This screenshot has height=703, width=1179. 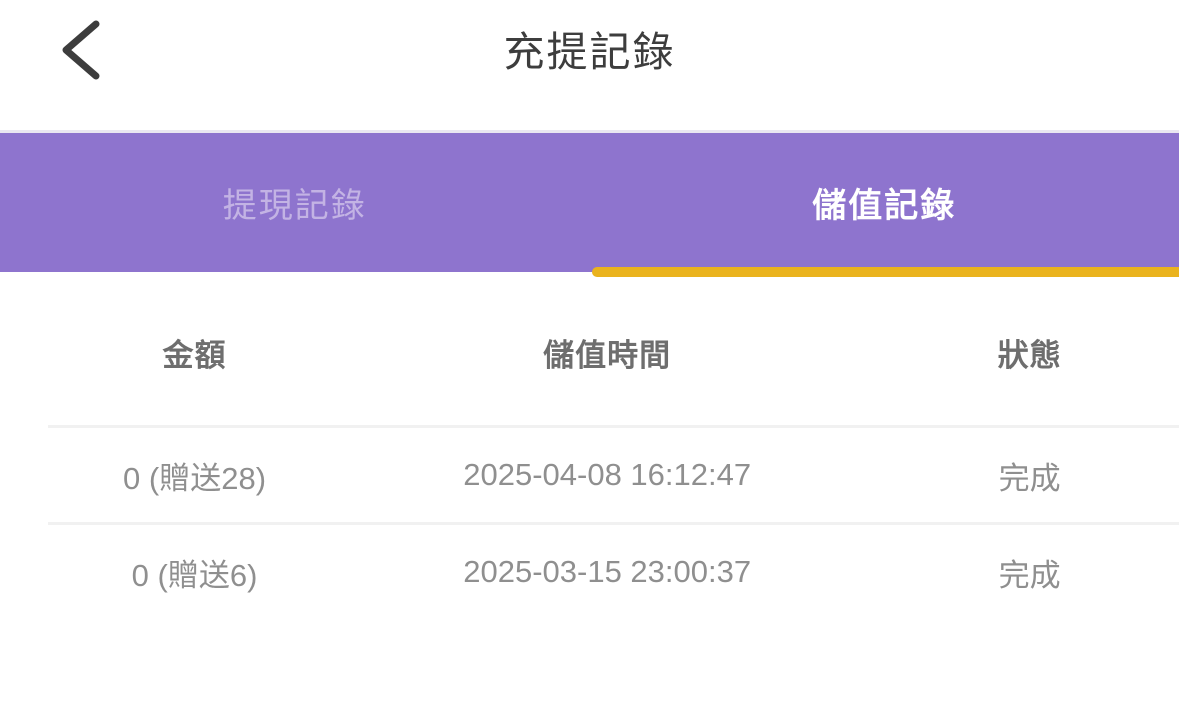 I want to click on row-time: 2025-03-15 23:00:37, so click(x=607, y=571).